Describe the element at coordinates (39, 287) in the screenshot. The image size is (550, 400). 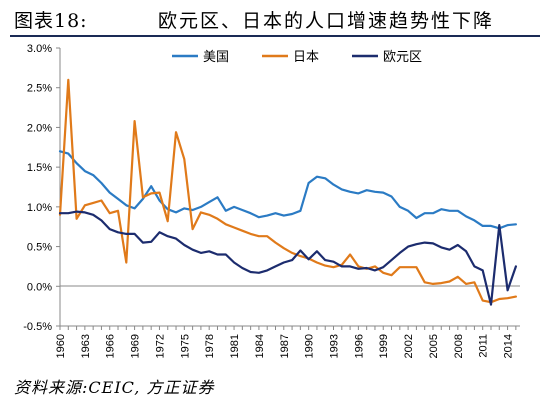
I see `y-tick-label: 0.0%` at that location.